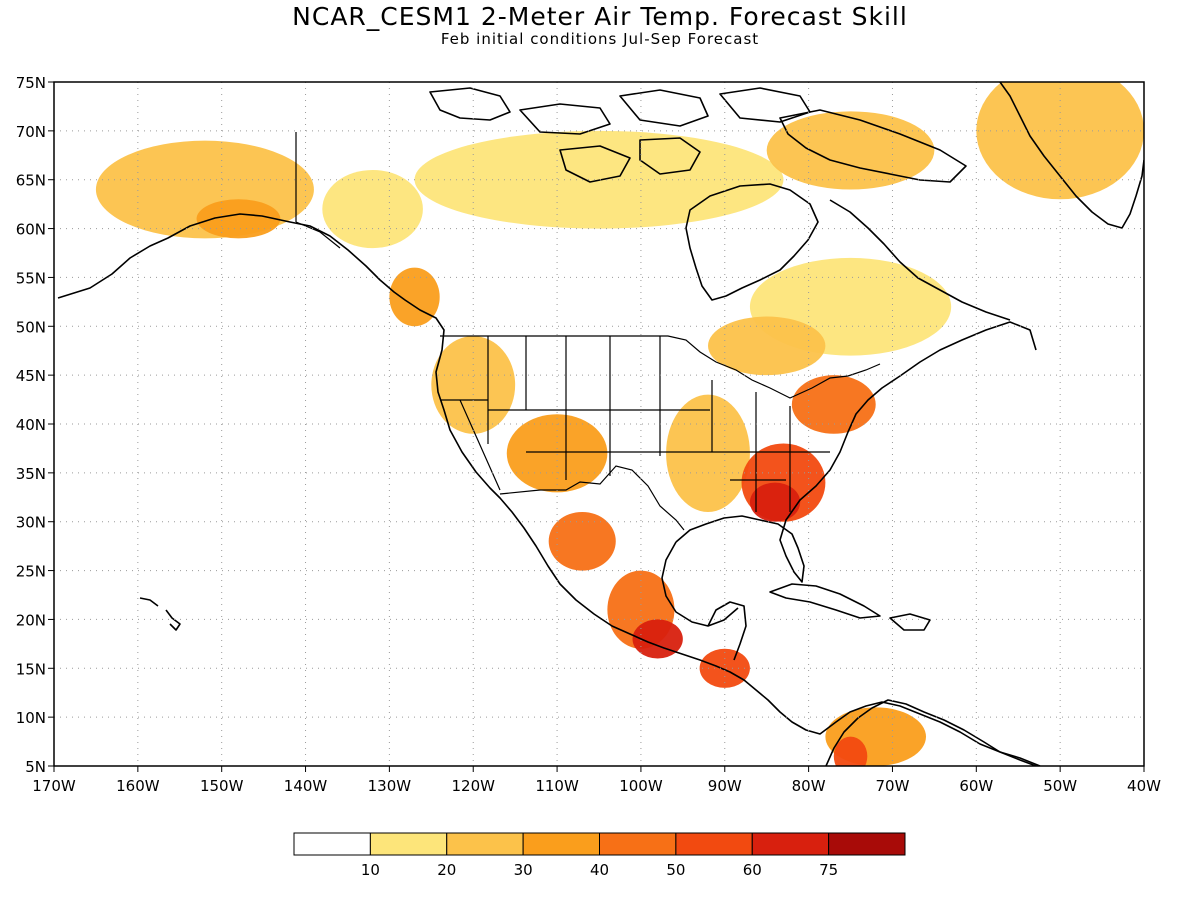 Image resolution: width=1200 pixels, height=900 pixels. I want to click on coastline-hawaii, so click(160, 614).